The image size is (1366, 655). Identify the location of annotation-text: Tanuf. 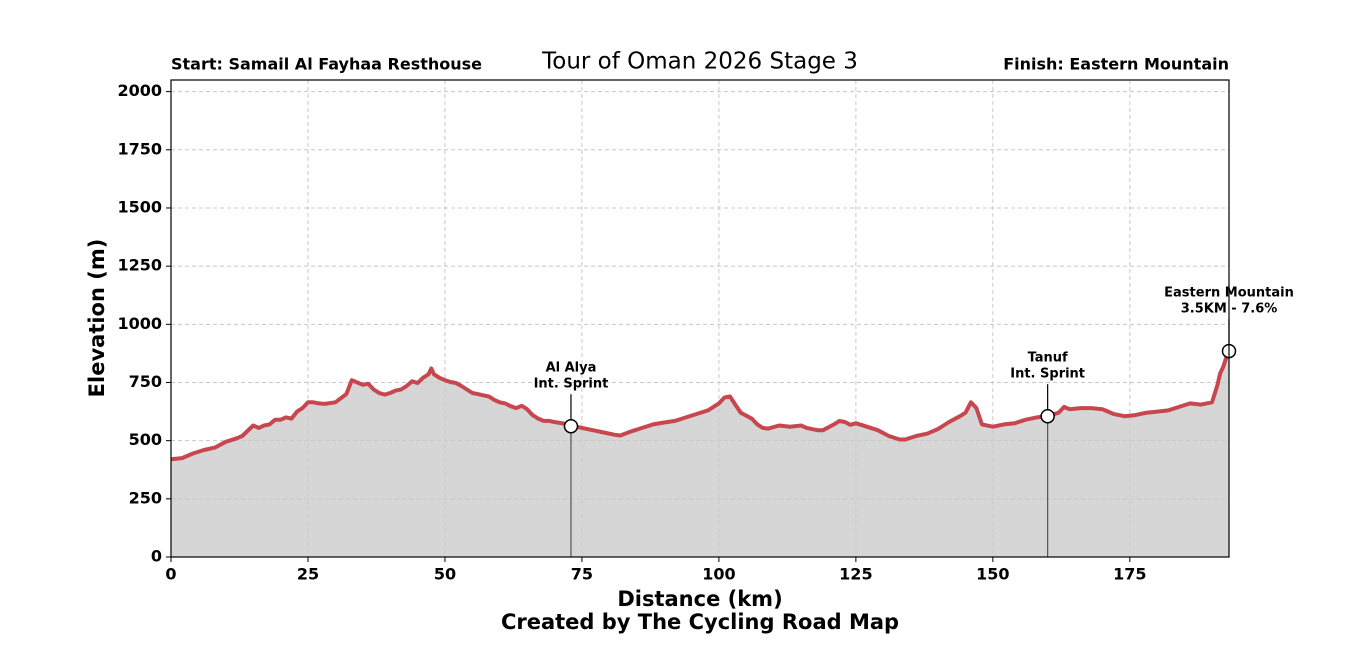
(1048, 358).